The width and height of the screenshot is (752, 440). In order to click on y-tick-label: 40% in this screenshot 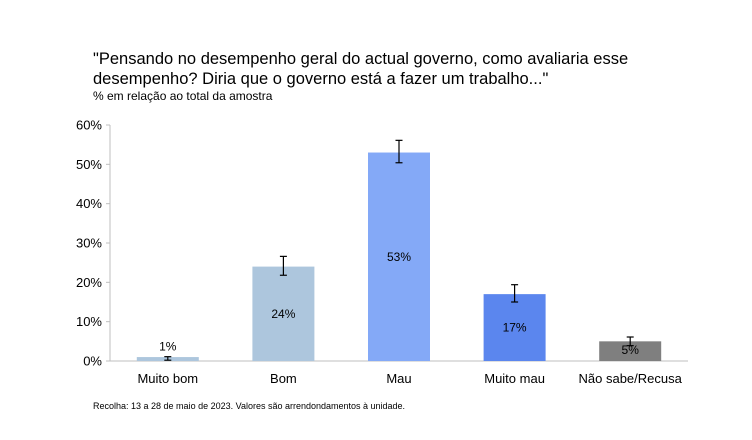, I will do `click(89, 203)`.